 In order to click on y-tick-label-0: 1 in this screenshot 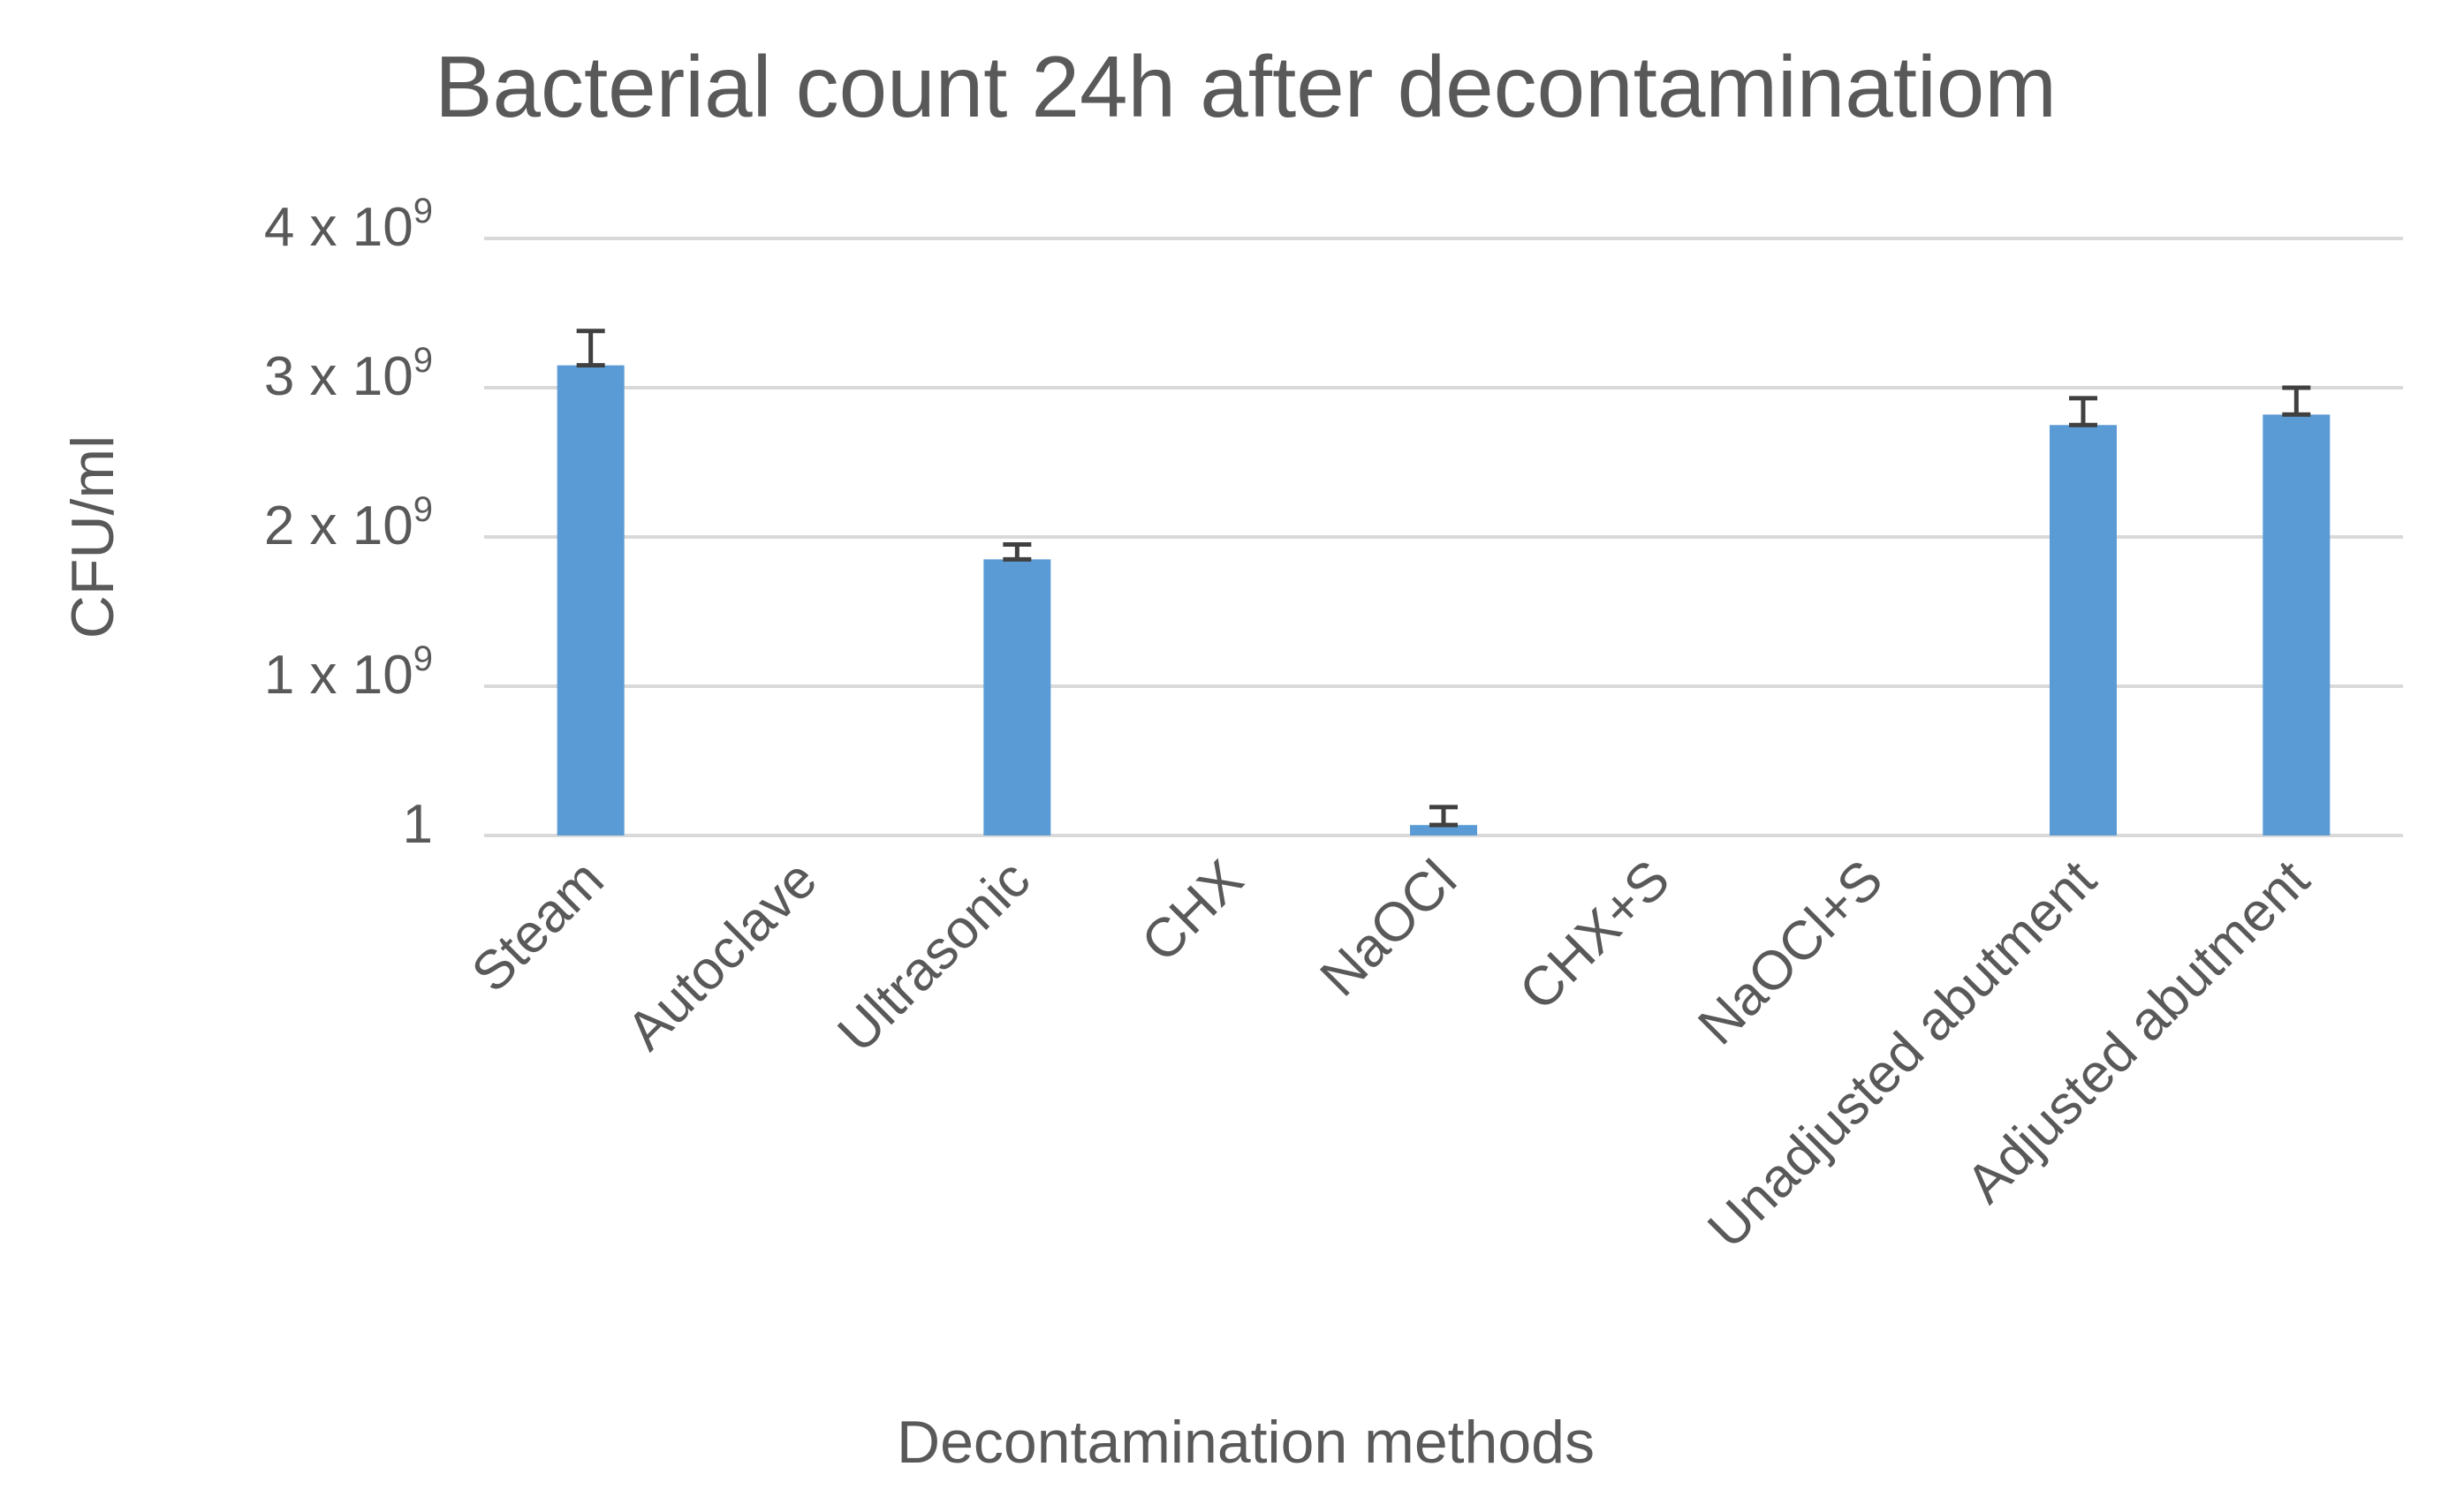, I will do `click(418, 825)`.